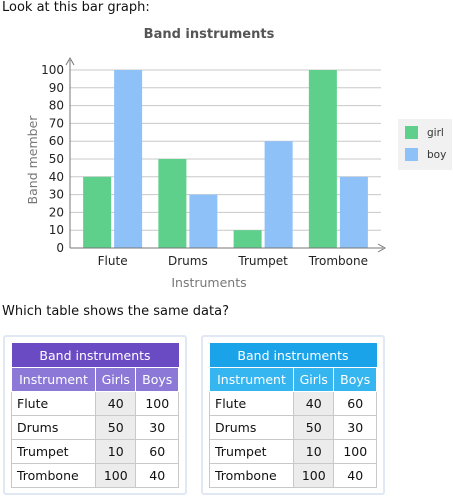 This screenshot has height=500, width=453. Describe the element at coordinates (56, 230) in the screenshot. I see `y-tick-label: 10` at that location.